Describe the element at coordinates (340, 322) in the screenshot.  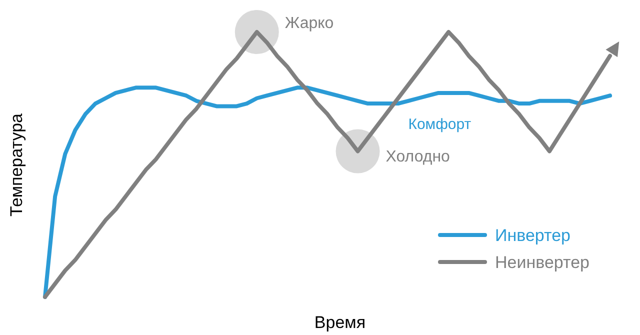
I see `x-axis-title: Время` at that location.